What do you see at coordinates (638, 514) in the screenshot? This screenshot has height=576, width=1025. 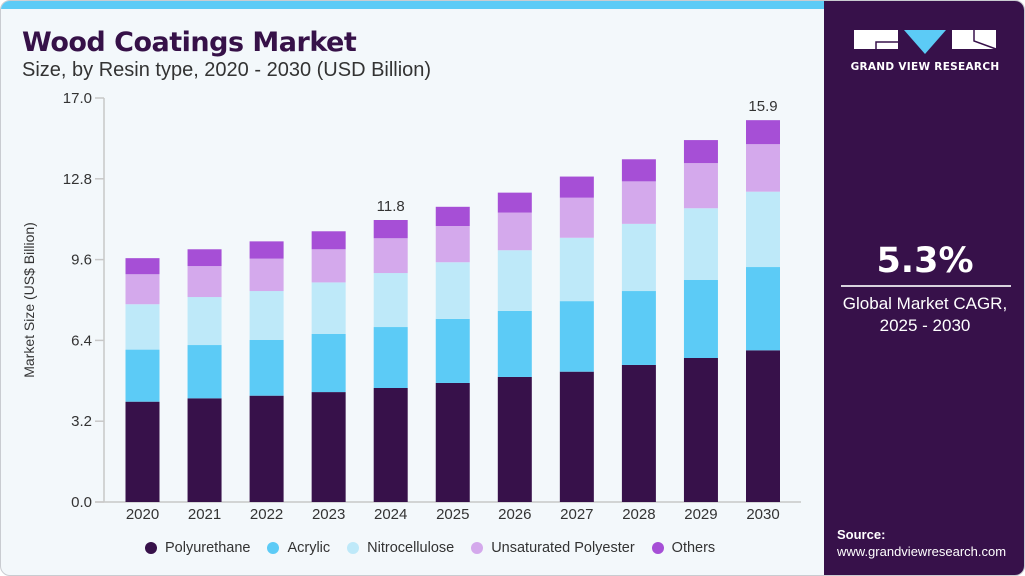 I see `x-tick-label: 2028` at bounding box center [638, 514].